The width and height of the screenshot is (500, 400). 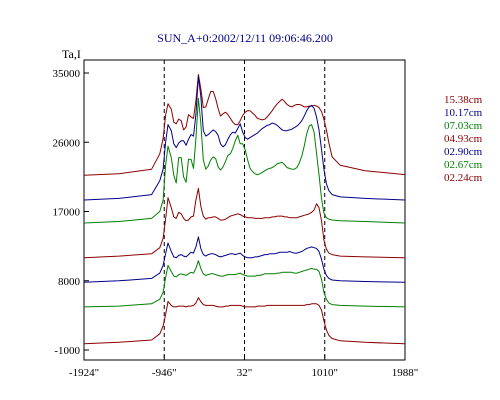 I want to click on y-tick-label: 26000, so click(x=67, y=143).